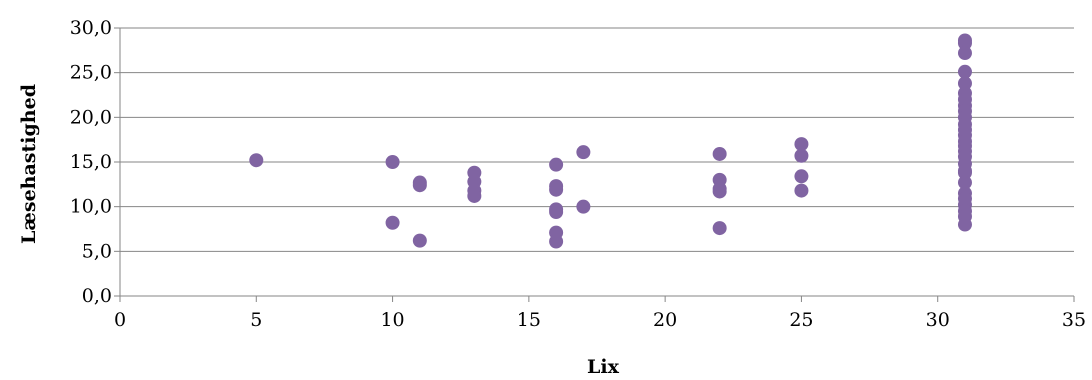  Describe the element at coordinates (91, 117) in the screenshot. I see `y-tick-label: 20,0` at that location.